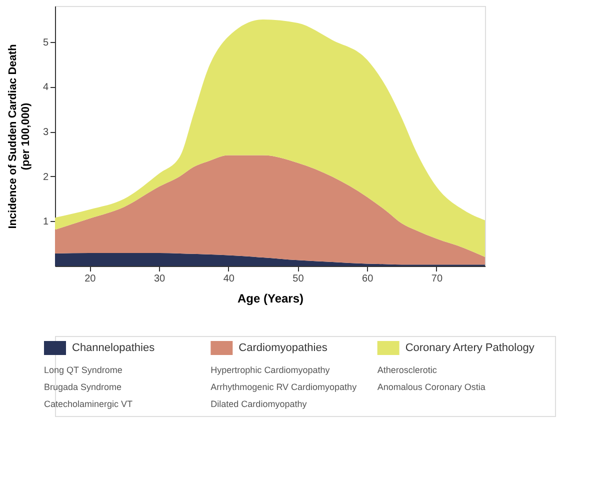 The image size is (616, 482). What do you see at coordinates (89, 404) in the screenshot?
I see `text: Catecholaminergic VT` at bounding box center [89, 404].